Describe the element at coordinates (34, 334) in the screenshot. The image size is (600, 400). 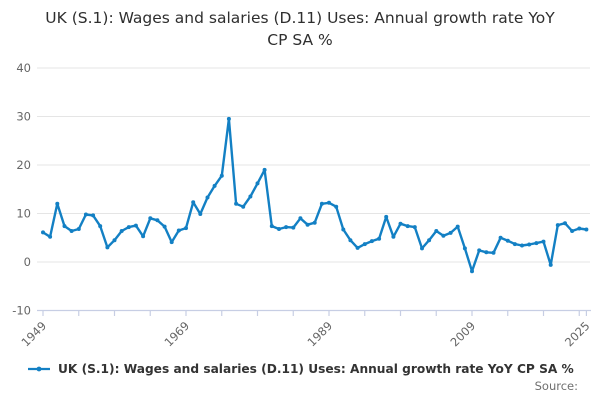
I see `x-axis-tick-label: 1949` at that location.